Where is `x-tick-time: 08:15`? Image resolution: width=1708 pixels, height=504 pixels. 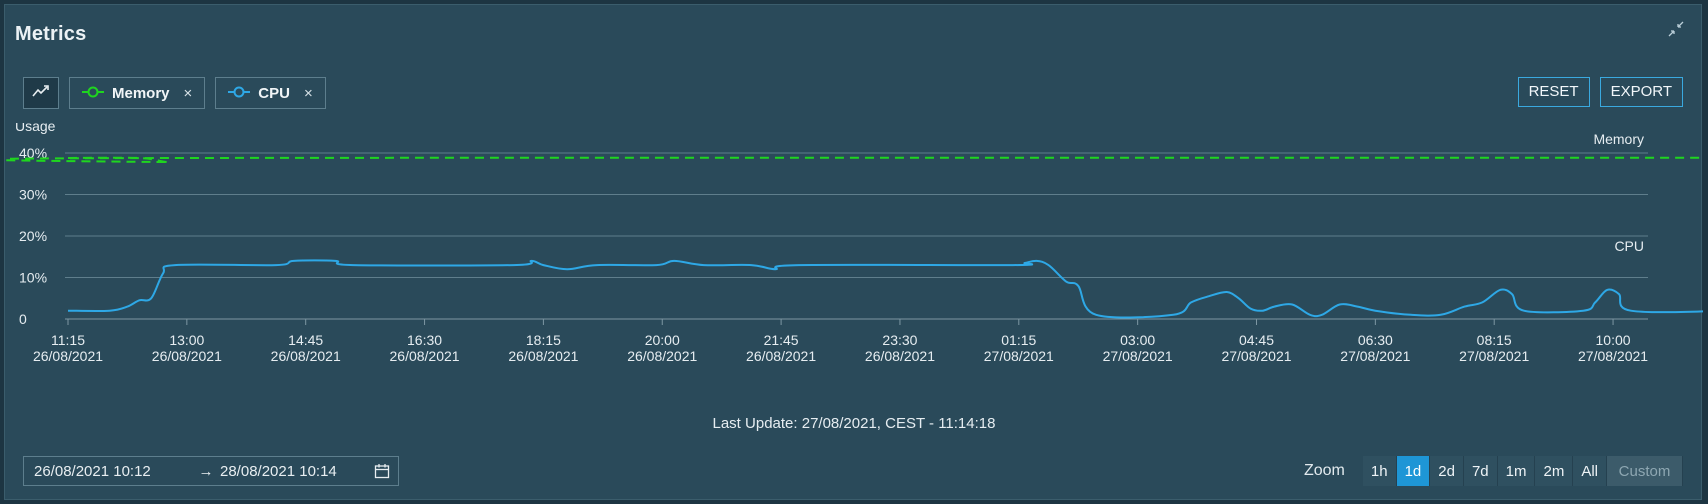
x-tick-time: 08:15 is located at coordinates (1494, 340).